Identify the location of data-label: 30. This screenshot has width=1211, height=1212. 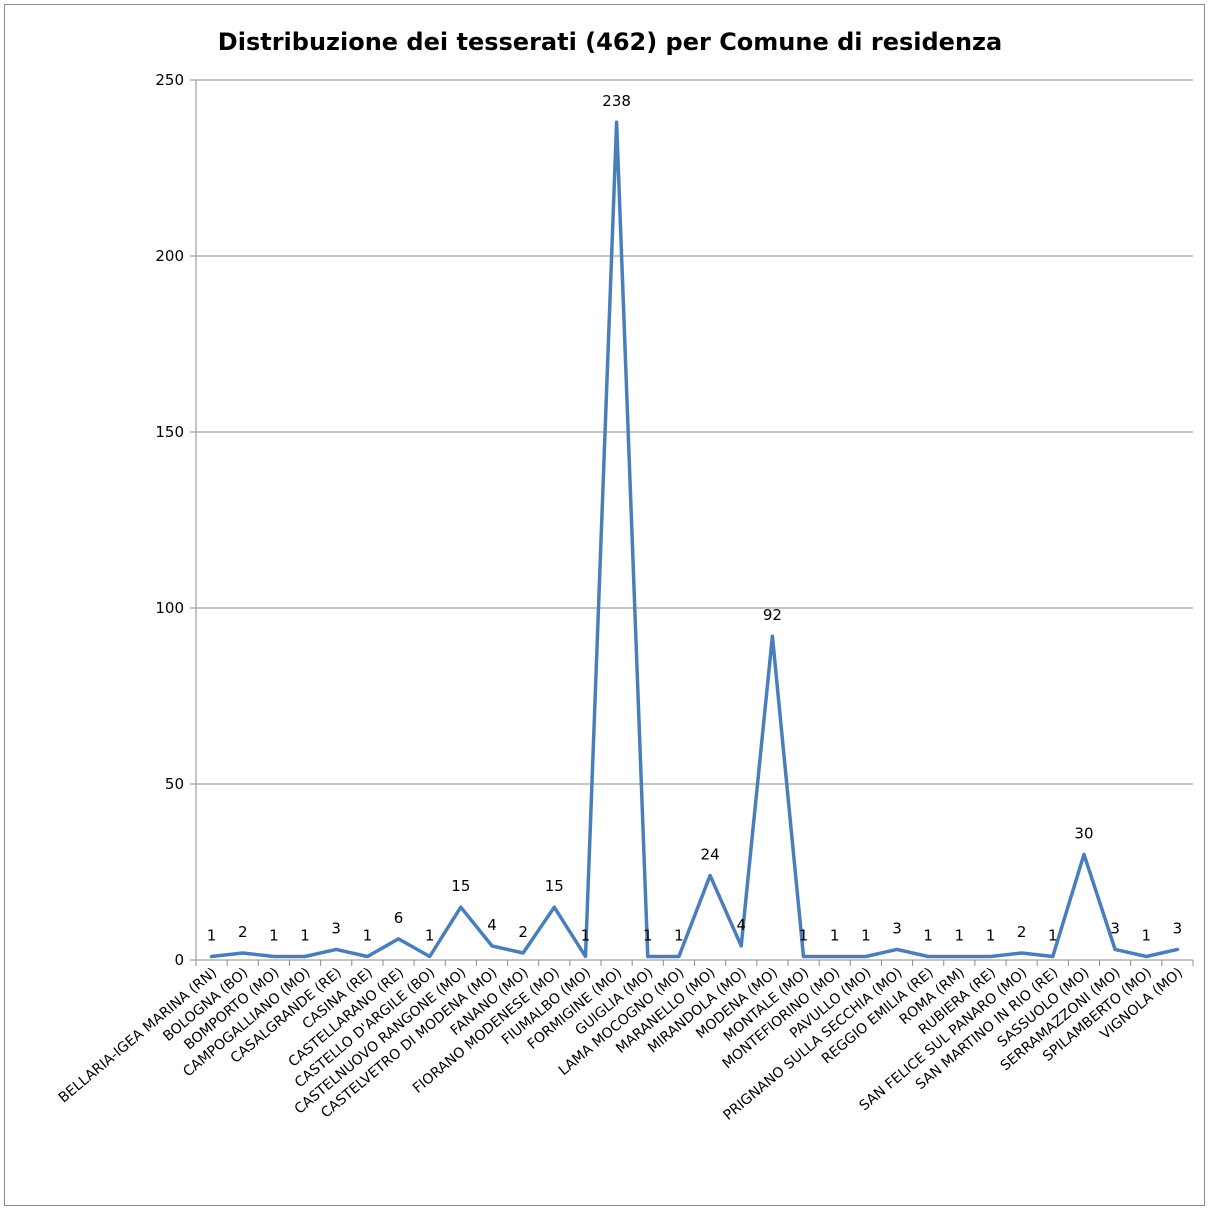
(1083, 833).